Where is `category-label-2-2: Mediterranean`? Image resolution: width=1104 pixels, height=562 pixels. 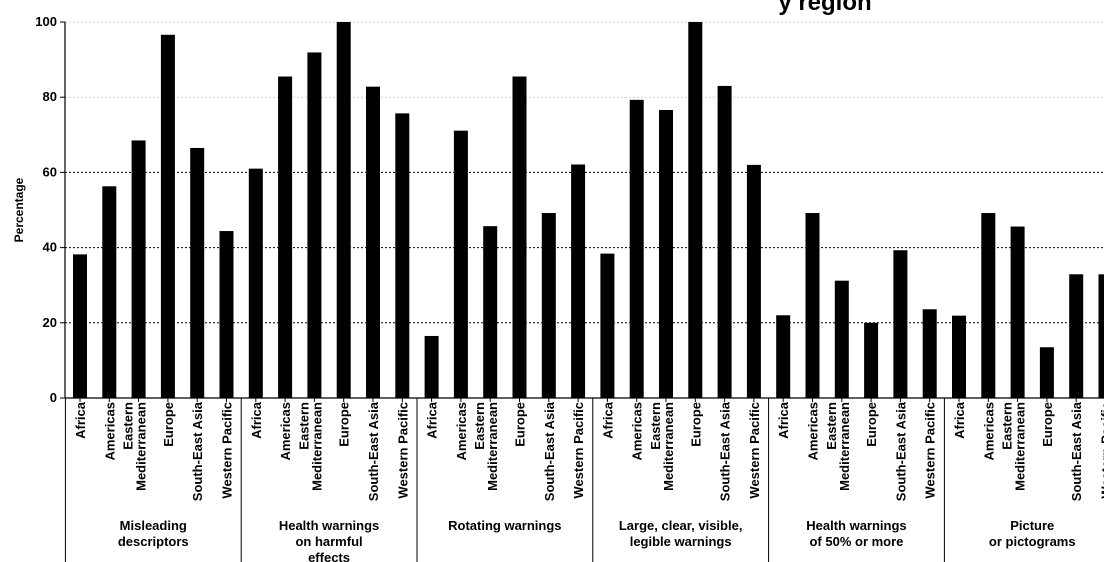
category-label-2-2: Mediterranean is located at coordinates (492, 446).